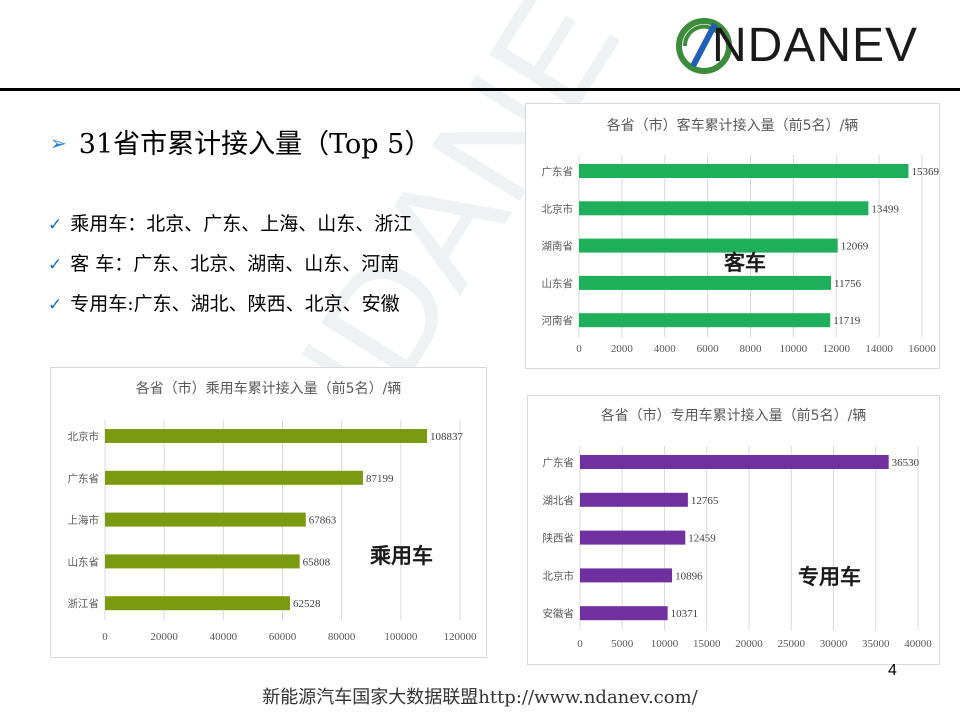 This screenshot has height=720, width=960. What do you see at coordinates (461, 637) in the screenshot?
I see `passenger-tick-label: 120000` at bounding box center [461, 637].